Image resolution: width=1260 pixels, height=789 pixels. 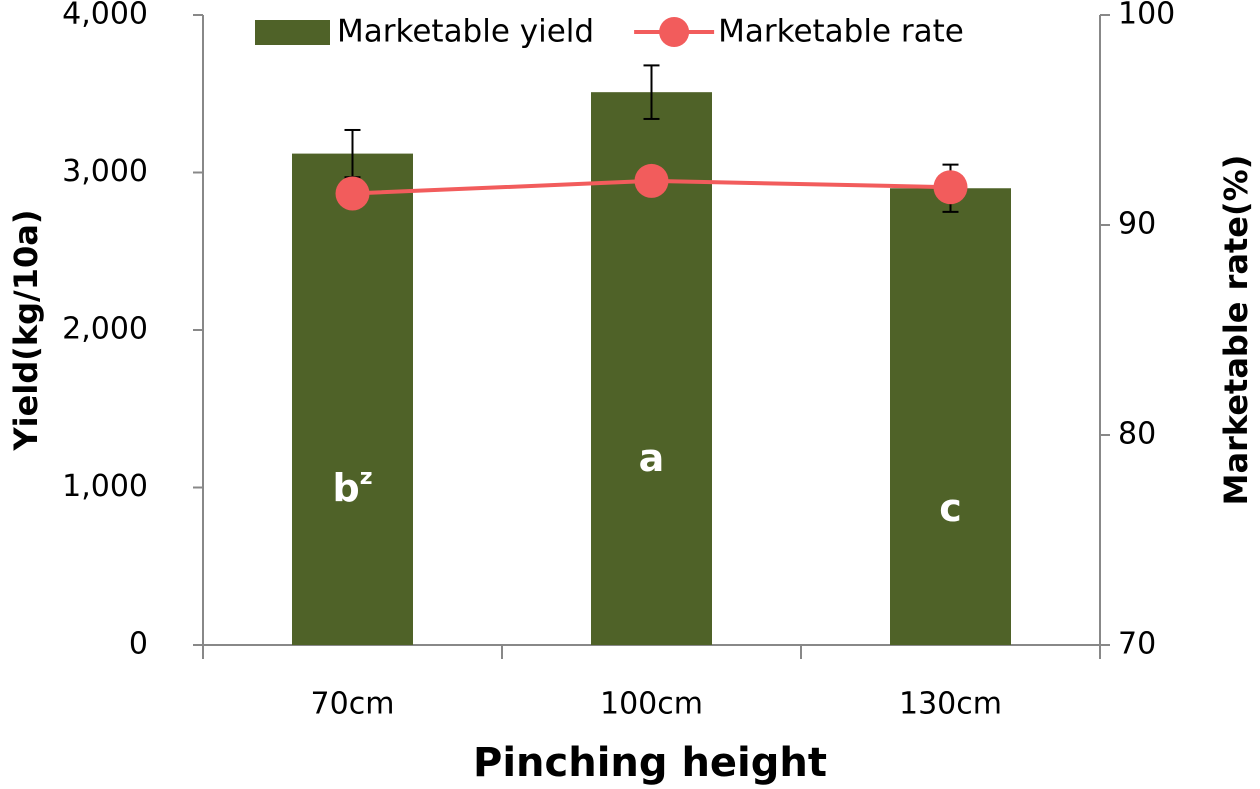 What do you see at coordinates (366, 477) in the screenshot?
I see `annotation-superscript: z` at bounding box center [366, 477].